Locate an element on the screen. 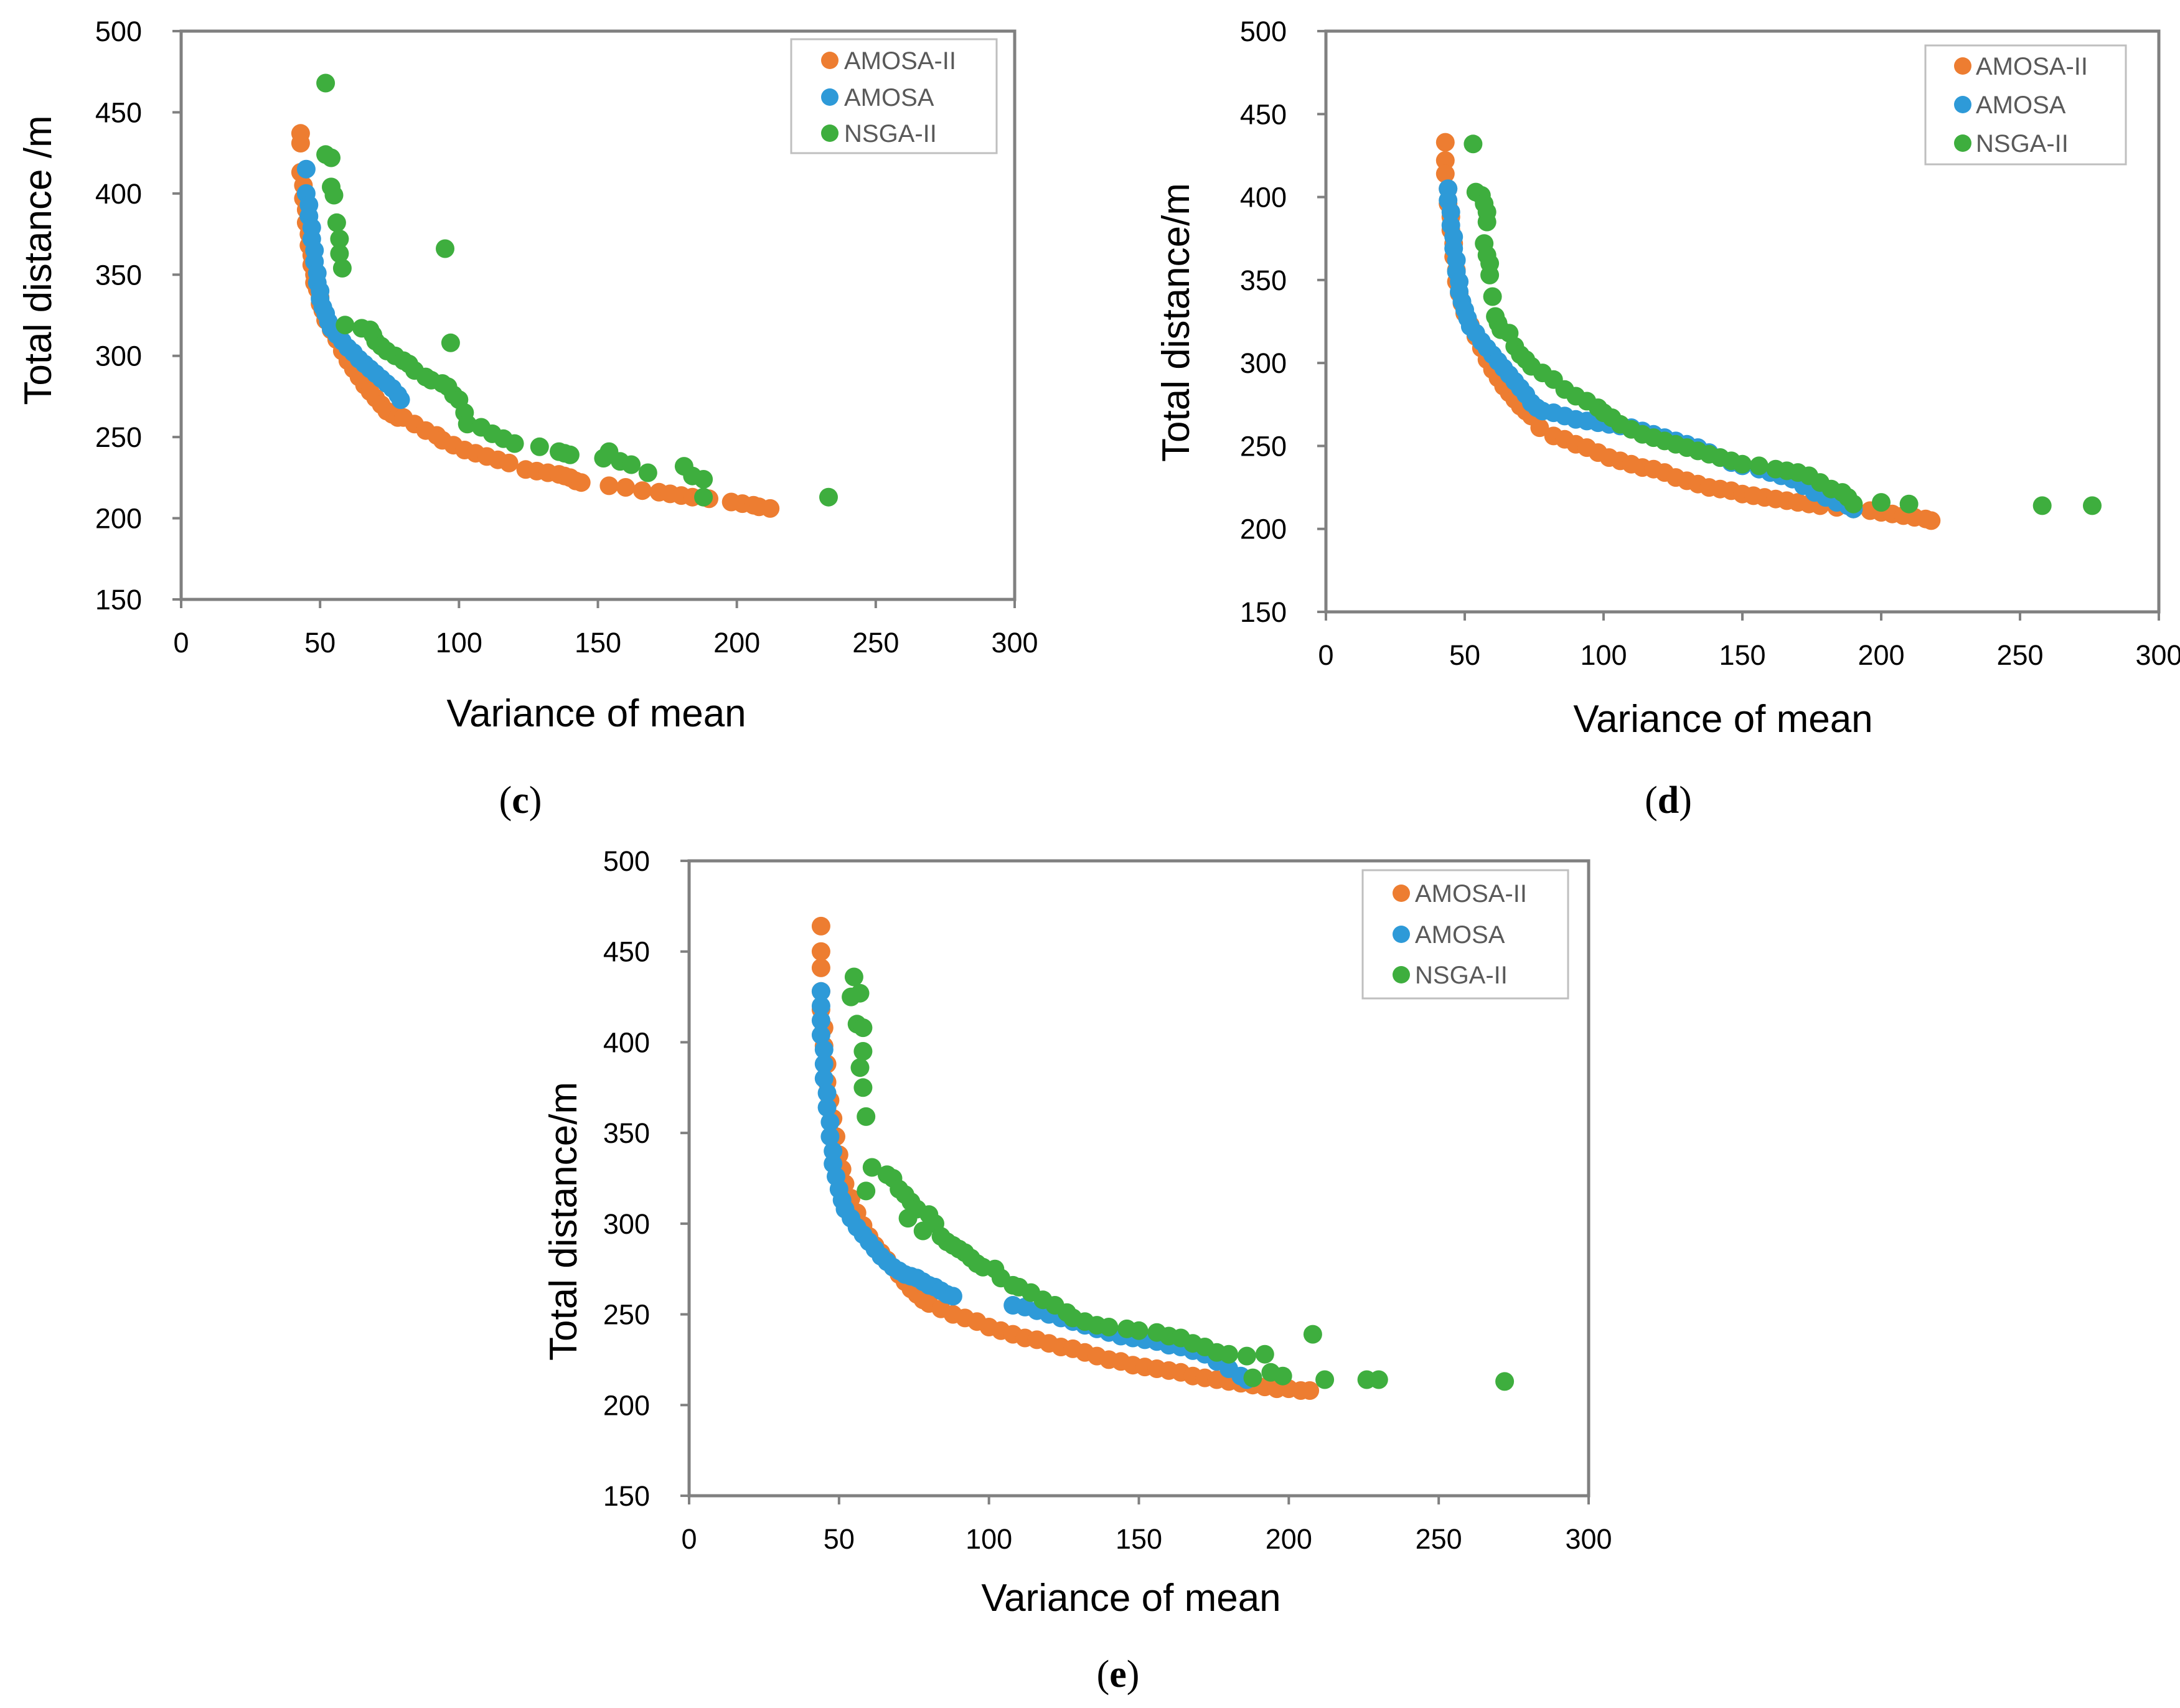  panel-c-x-tick-label: 0 is located at coordinates (181, 643).